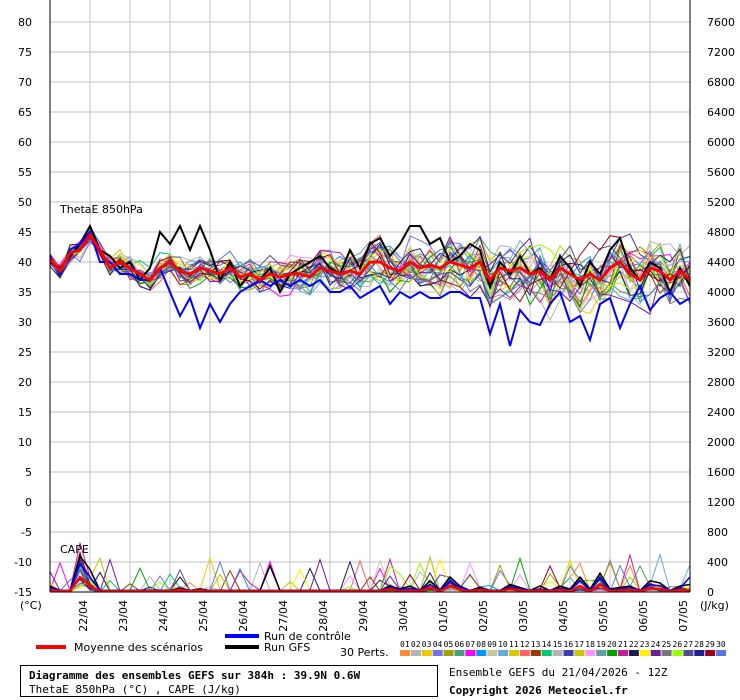 The width and height of the screenshot is (740, 700). What do you see at coordinates (721, 442) in the screenshot?
I see `right-tick-label: 2000` at bounding box center [721, 442].